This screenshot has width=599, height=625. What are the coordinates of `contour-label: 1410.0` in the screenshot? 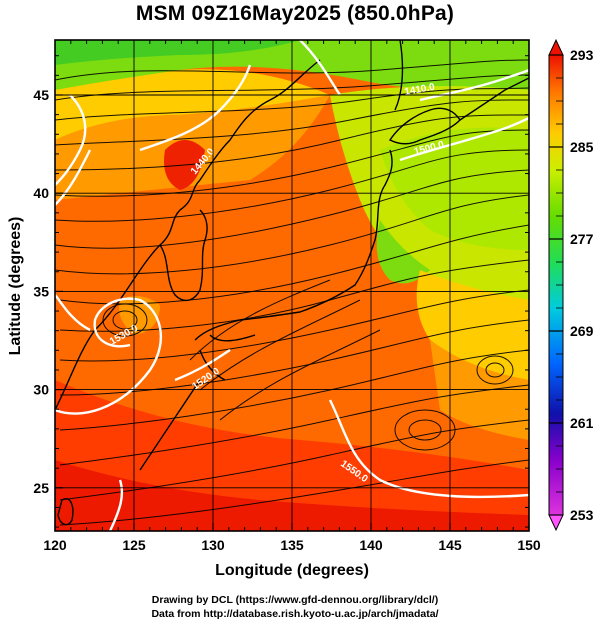 It's located at (420, 90).